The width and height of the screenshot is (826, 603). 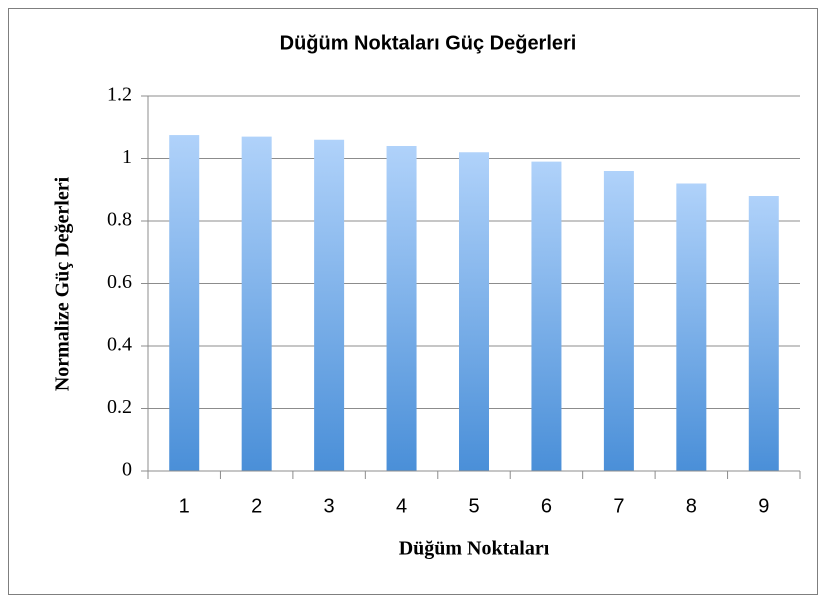 I want to click on x-tick-label: 3, so click(x=329, y=506).